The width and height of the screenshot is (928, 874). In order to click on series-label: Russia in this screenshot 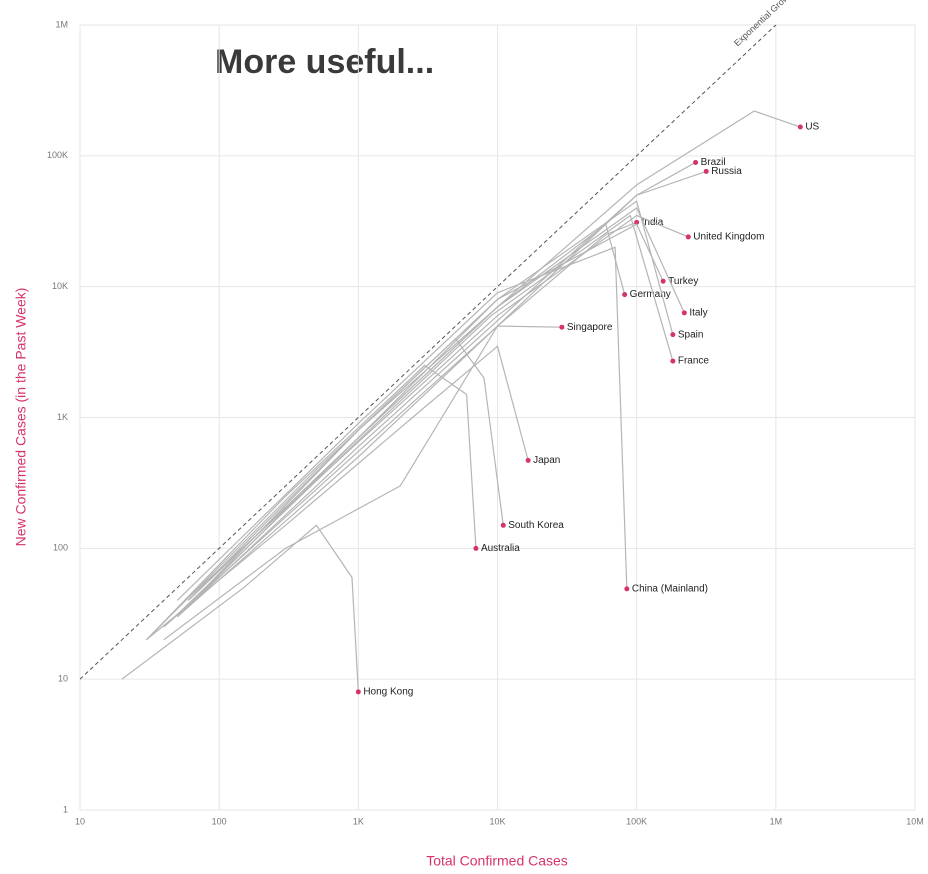, I will do `click(726, 171)`.